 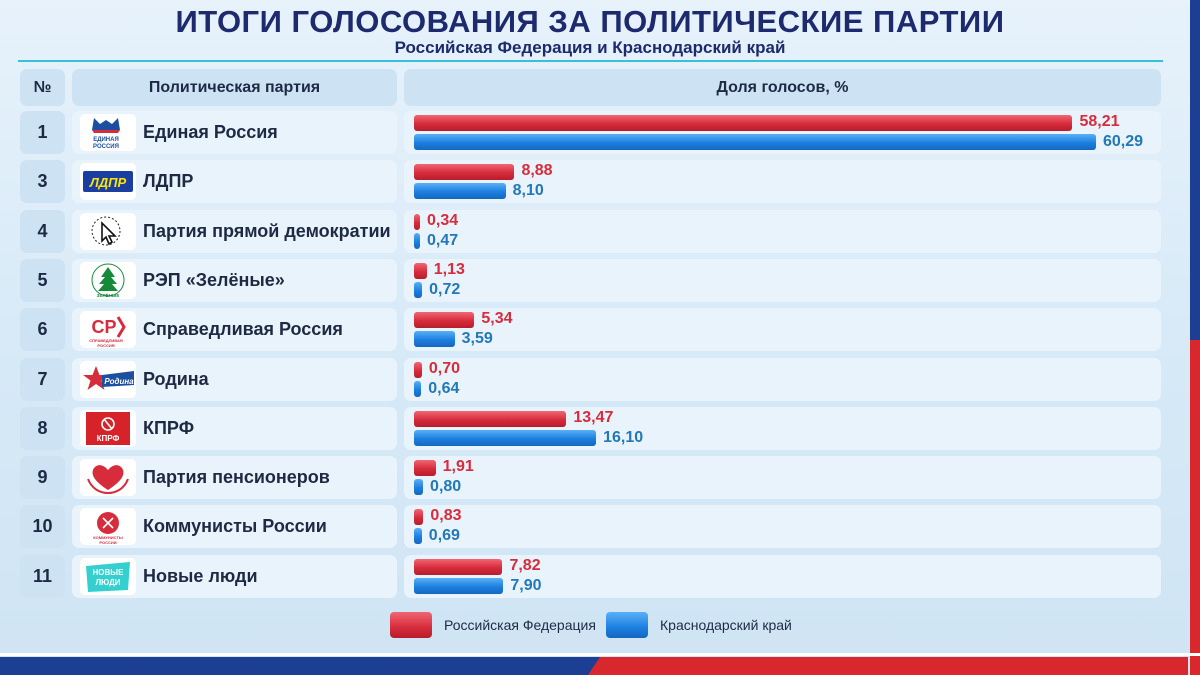 I want to click on row-number: 7, so click(x=42, y=379).